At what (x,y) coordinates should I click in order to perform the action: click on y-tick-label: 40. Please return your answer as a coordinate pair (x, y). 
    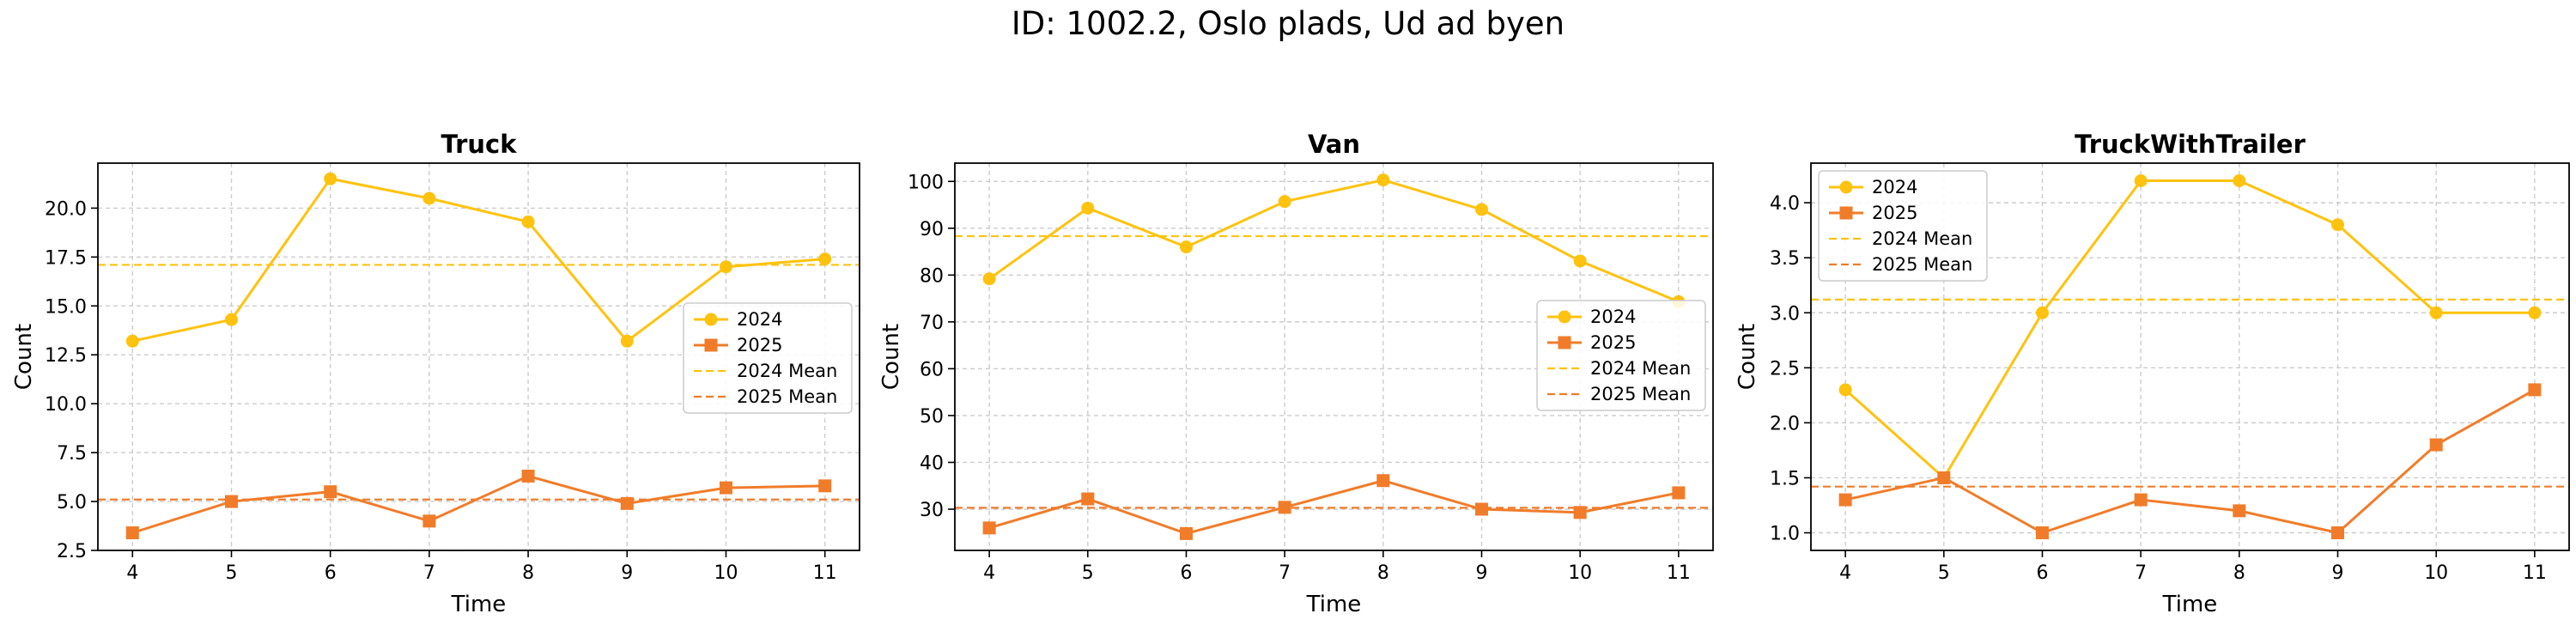
    Looking at the image, I should click on (932, 463).